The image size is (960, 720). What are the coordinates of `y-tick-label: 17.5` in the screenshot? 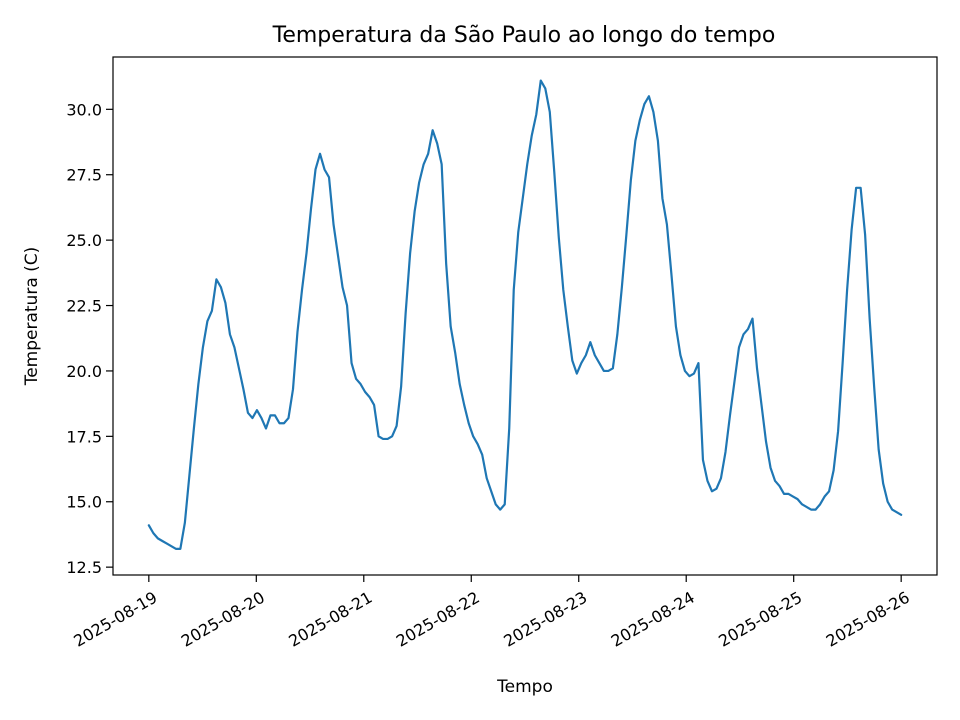 It's located at (84, 436).